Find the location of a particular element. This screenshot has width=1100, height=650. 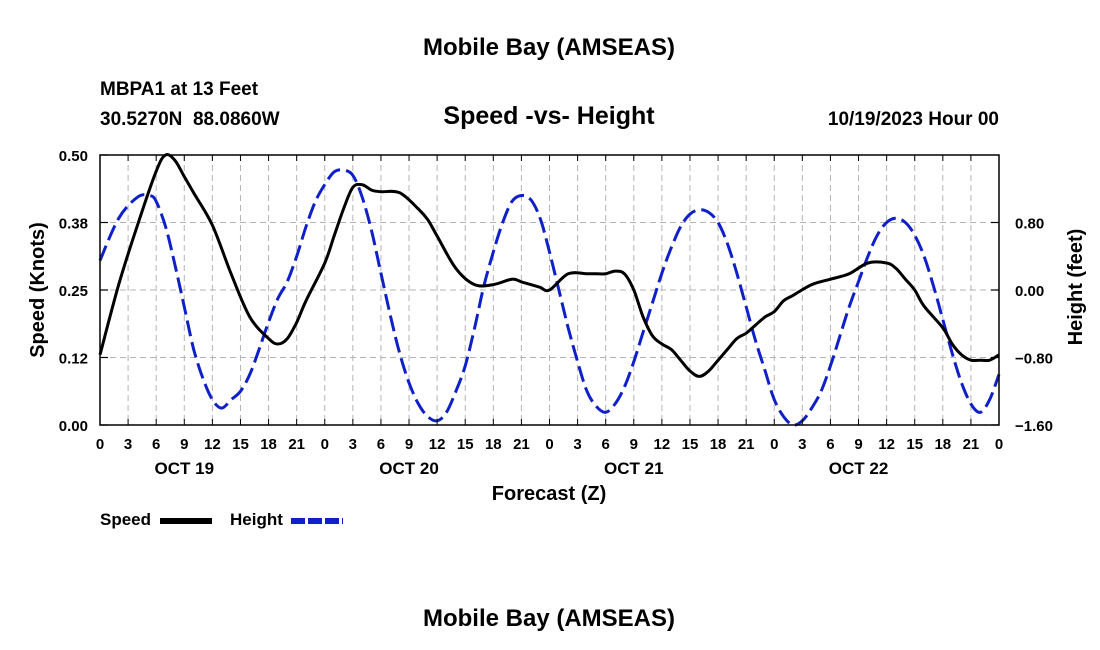

legend-label-height: Height is located at coordinates (256, 519).